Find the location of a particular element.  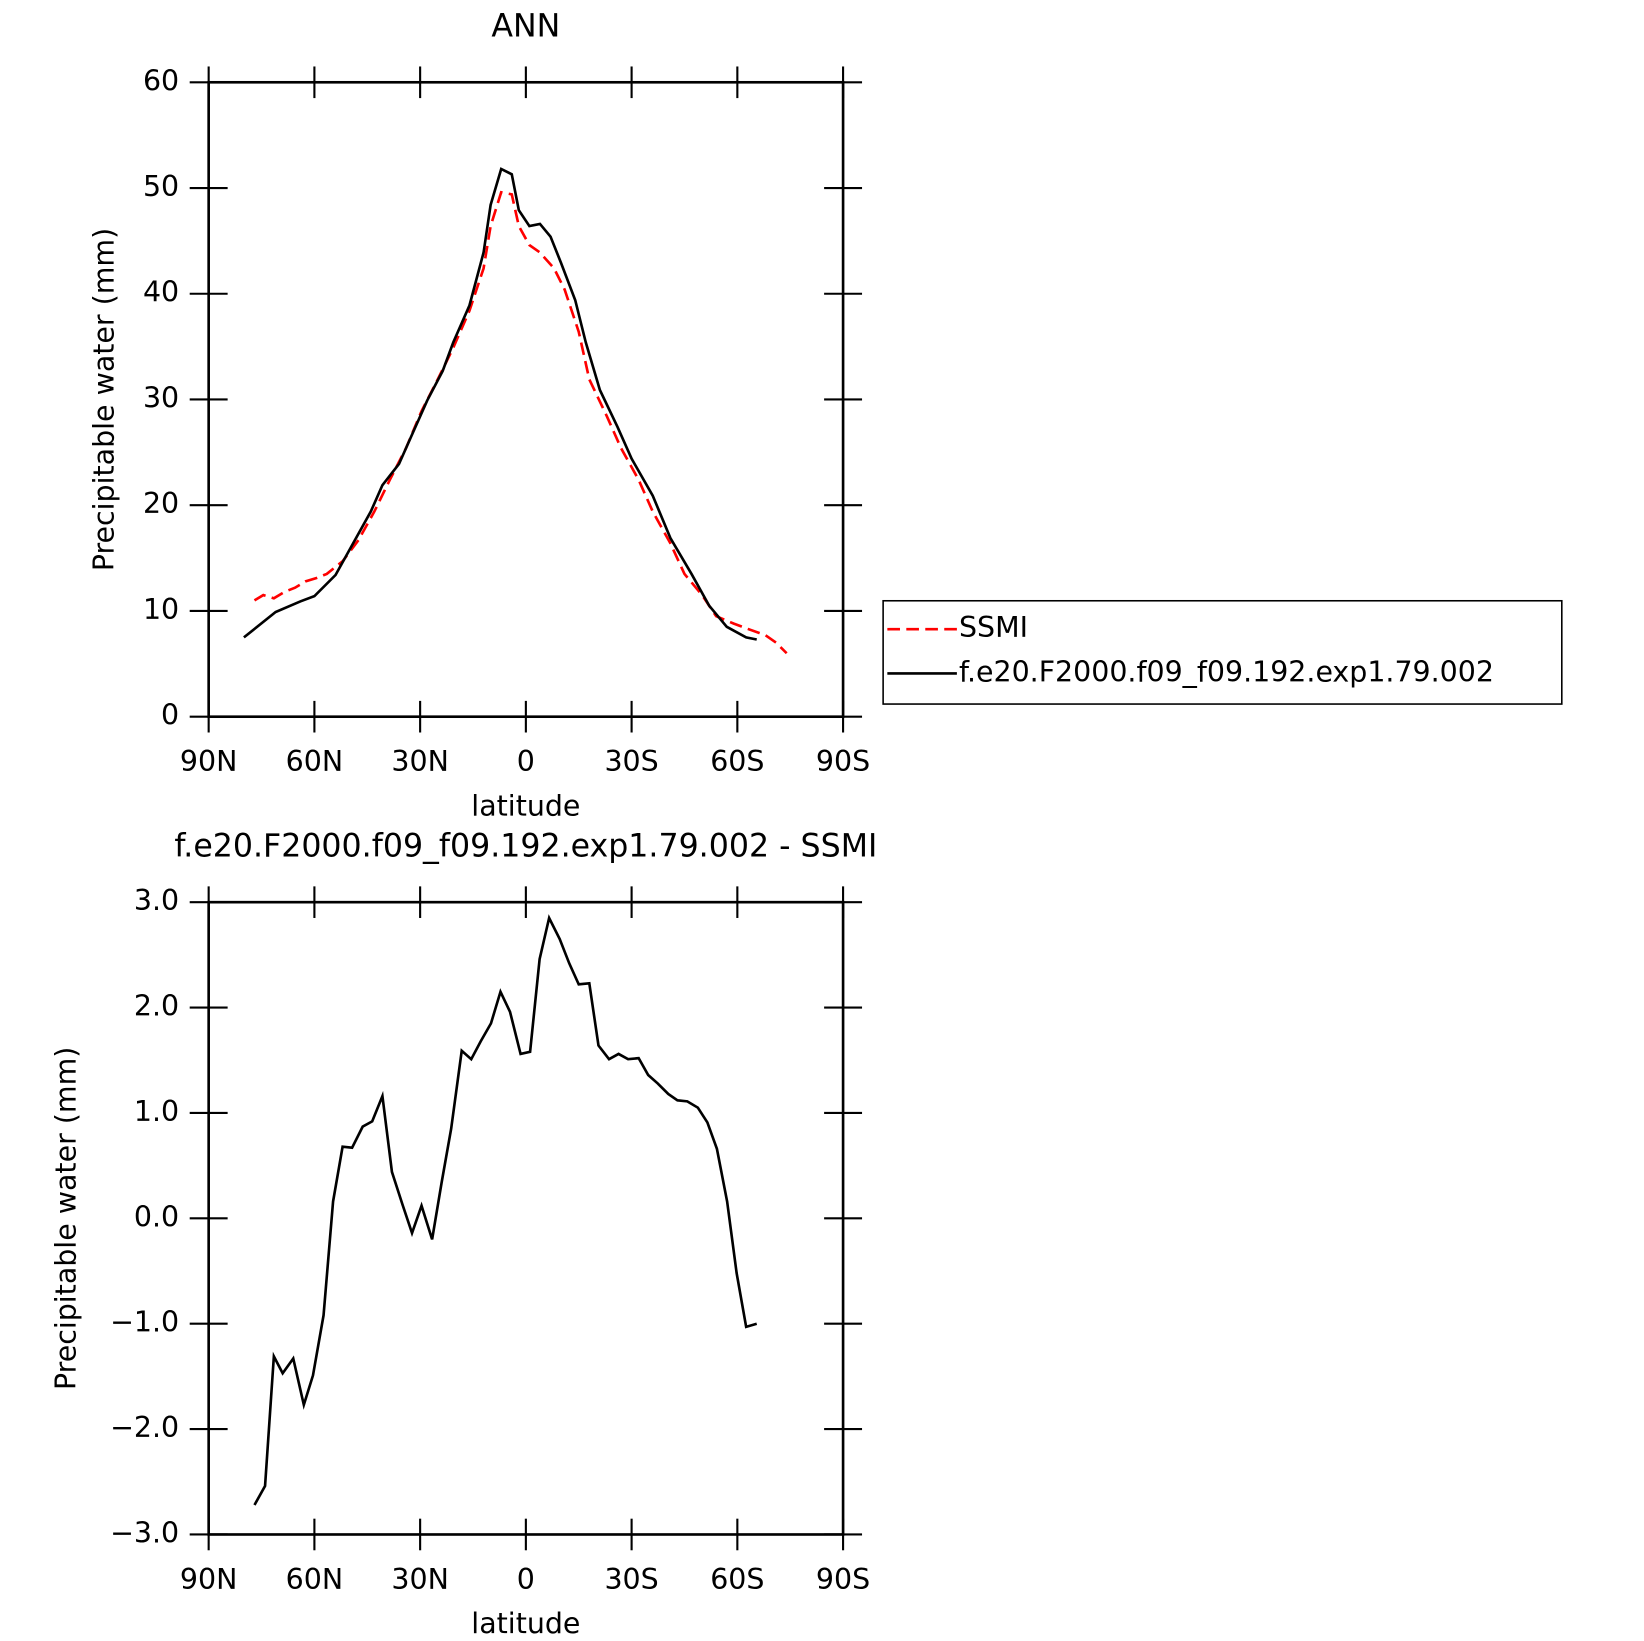

y-tick-label: 0.0 is located at coordinates (156, 1216).